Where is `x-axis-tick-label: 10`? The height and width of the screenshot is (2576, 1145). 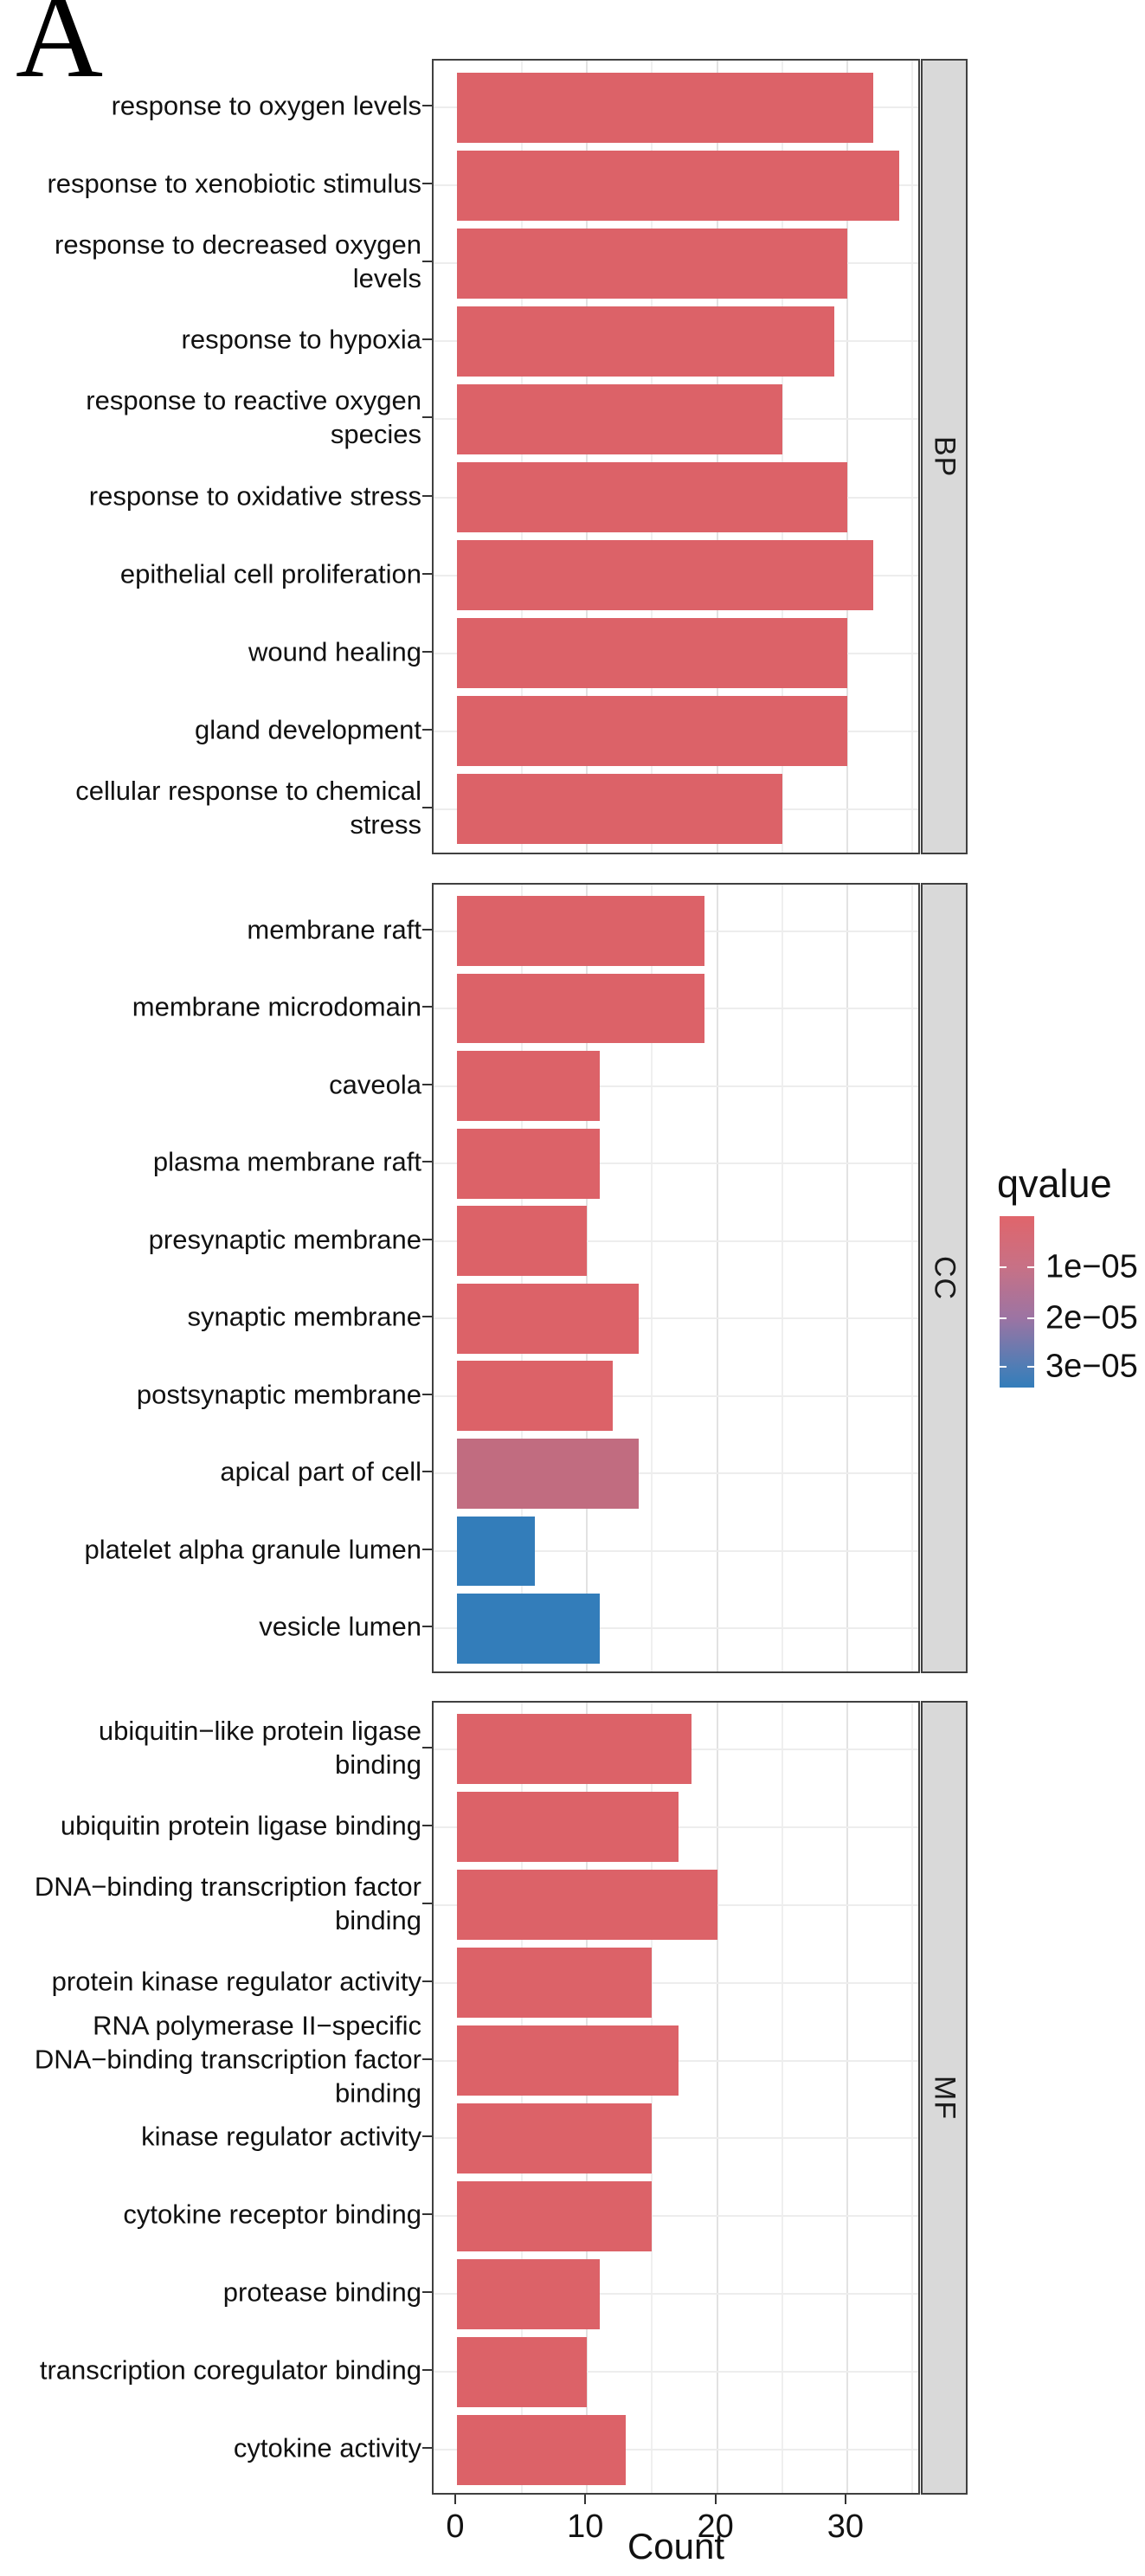 x-axis-tick-label: 10 is located at coordinates (585, 2526).